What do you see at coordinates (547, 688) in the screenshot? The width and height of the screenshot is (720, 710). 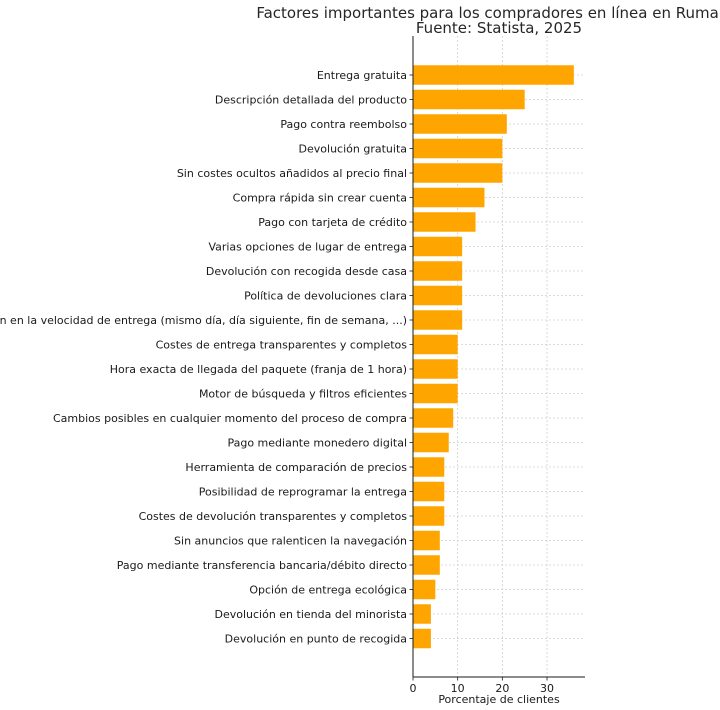 I see `x-tick-label: 30` at bounding box center [547, 688].